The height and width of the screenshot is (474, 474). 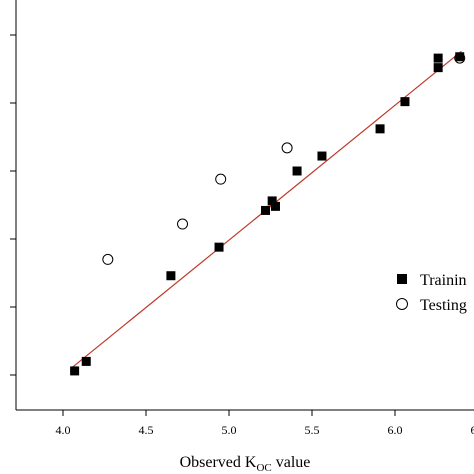 I want to click on x-tick-label: 4.5, so click(x=146, y=430).